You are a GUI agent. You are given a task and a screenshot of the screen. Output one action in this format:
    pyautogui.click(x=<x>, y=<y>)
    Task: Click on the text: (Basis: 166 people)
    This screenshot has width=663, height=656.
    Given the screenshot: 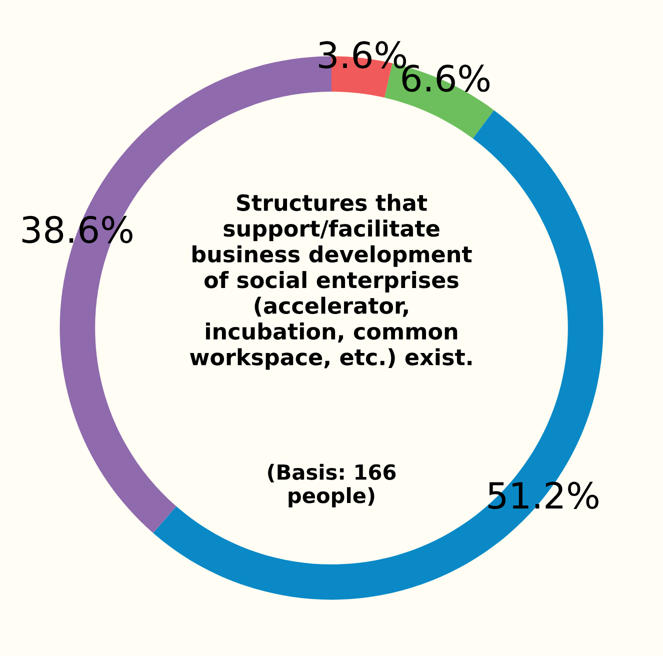 What is the action you would take?
    pyautogui.click(x=332, y=486)
    